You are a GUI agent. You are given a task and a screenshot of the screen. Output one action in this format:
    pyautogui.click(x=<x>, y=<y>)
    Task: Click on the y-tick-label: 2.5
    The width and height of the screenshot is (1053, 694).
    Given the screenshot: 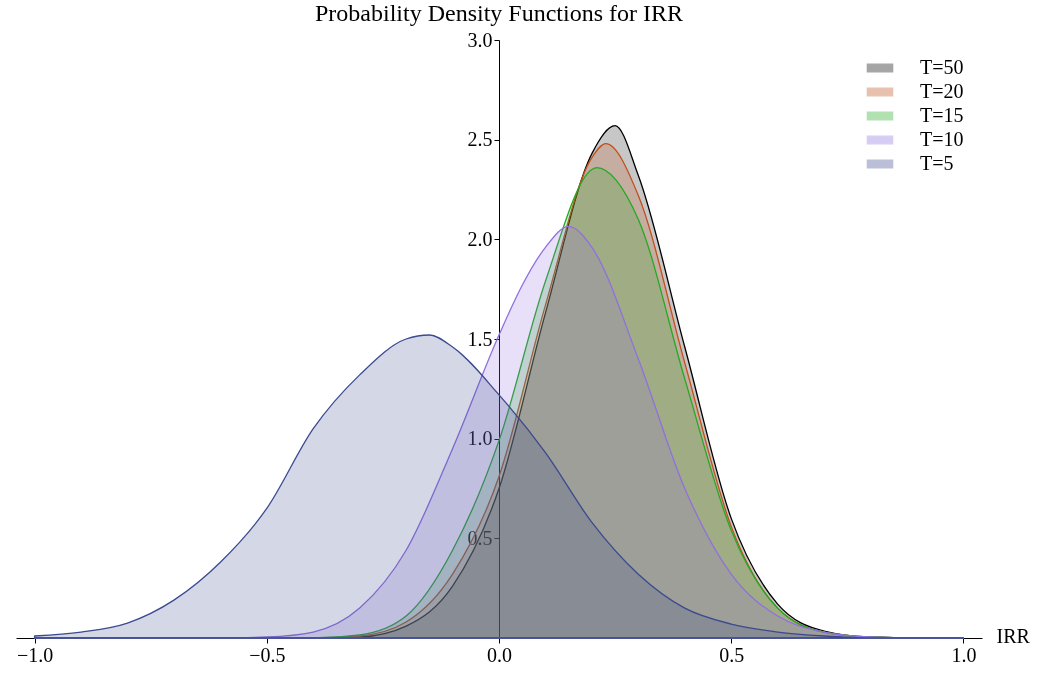 What is the action you would take?
    pyautogui.click(x=480, y=139)
    